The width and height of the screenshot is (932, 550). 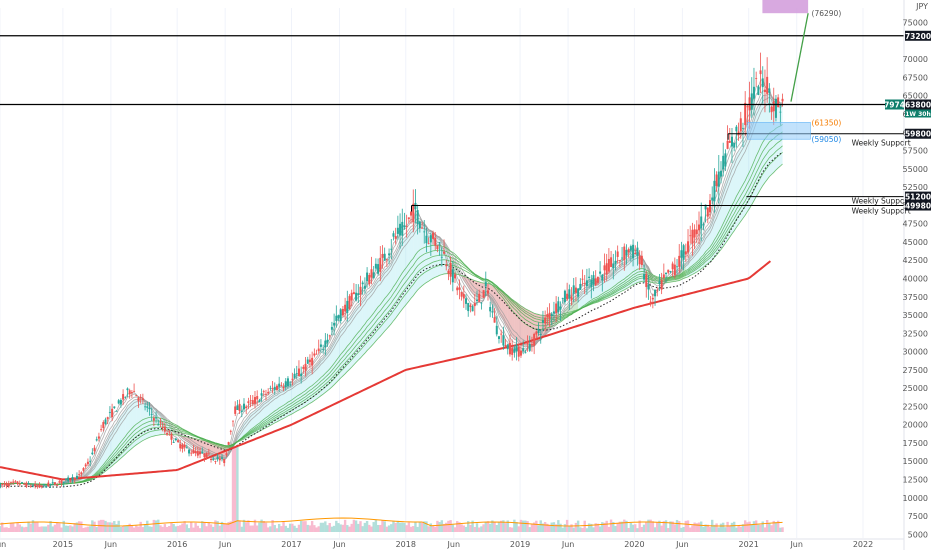 I want to click on level-badge-label: 49980, so click(x=918, y=206).